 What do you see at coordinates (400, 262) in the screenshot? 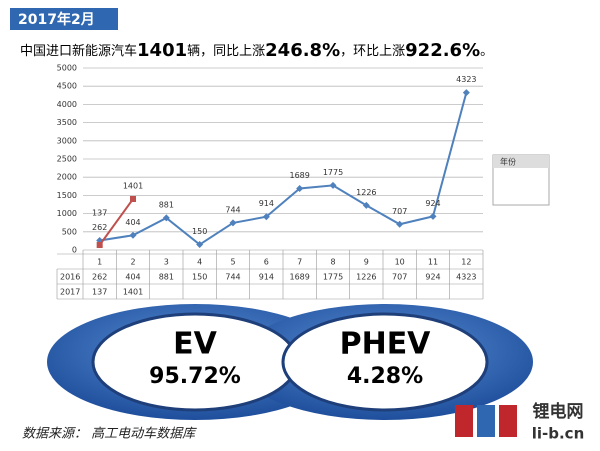
I see `x-tick-label: 10` at bounding box center [400, 262].